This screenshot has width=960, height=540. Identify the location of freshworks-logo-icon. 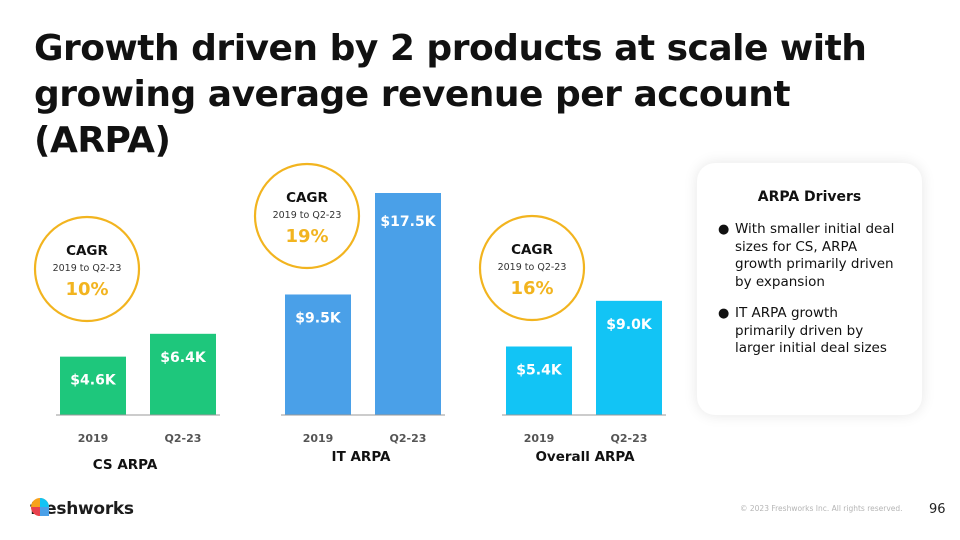
(40, 507).